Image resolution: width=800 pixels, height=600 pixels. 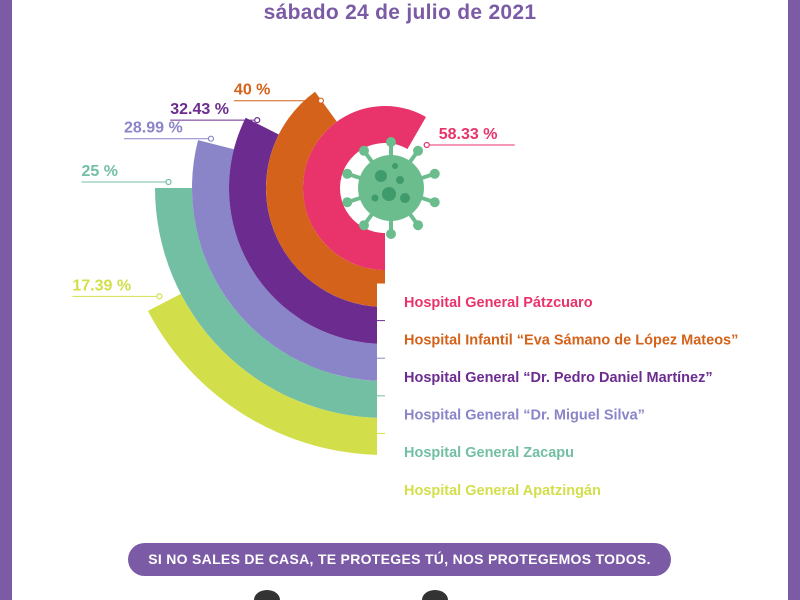 What do you see at coordinates (199, 109) in the screenshot?
I see `value-label-3: 32.43 %` at bounding box center [199, 109].